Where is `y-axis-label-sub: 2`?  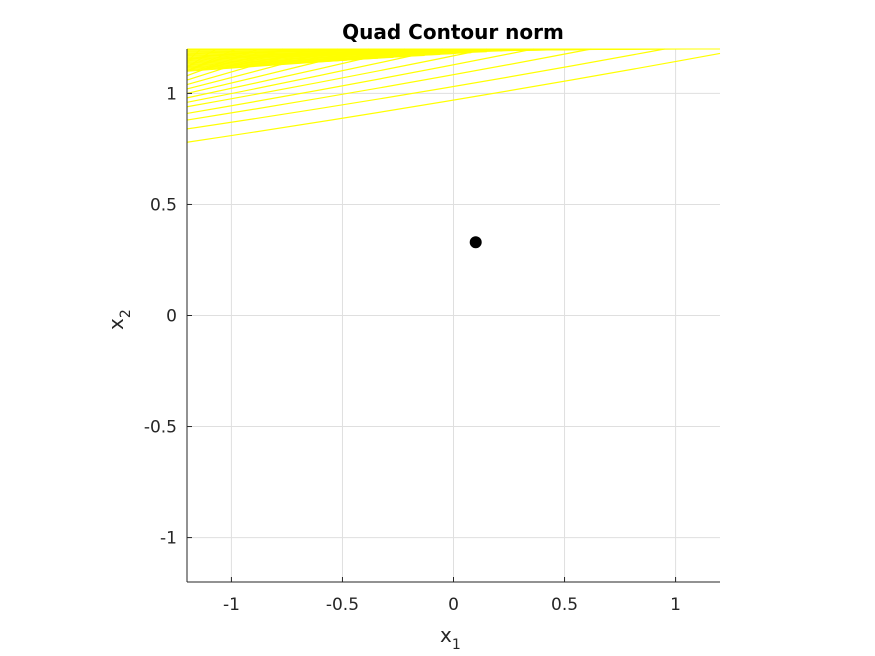
y-axis-label-sub: 2 is located at coordinates (126, 313).